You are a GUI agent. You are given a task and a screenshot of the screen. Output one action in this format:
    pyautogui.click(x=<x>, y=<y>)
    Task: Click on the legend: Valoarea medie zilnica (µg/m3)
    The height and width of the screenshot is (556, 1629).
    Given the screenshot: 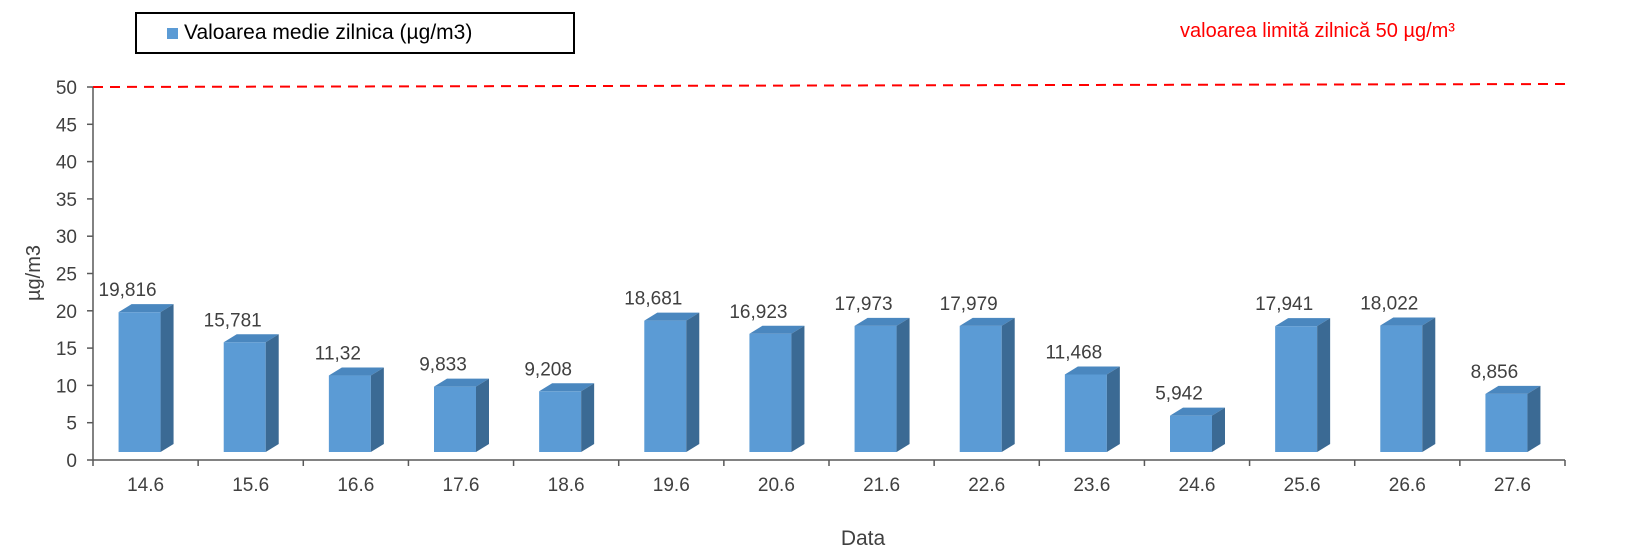 What is the action you would take?
    pyautogui.click(x=355, y=33)
    